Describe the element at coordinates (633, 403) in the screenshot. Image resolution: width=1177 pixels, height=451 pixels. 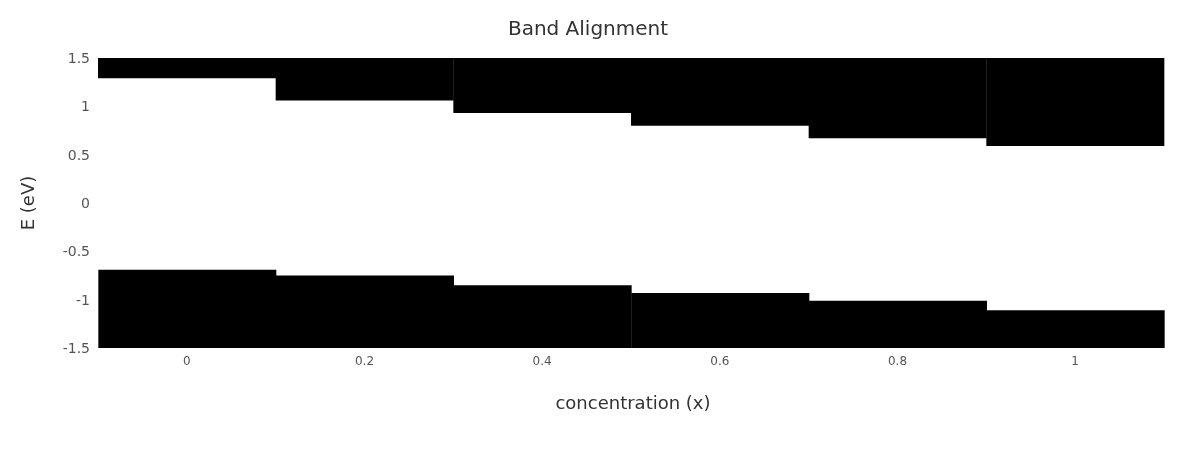
I see `x-axis-title: concentration (x)` at that location.